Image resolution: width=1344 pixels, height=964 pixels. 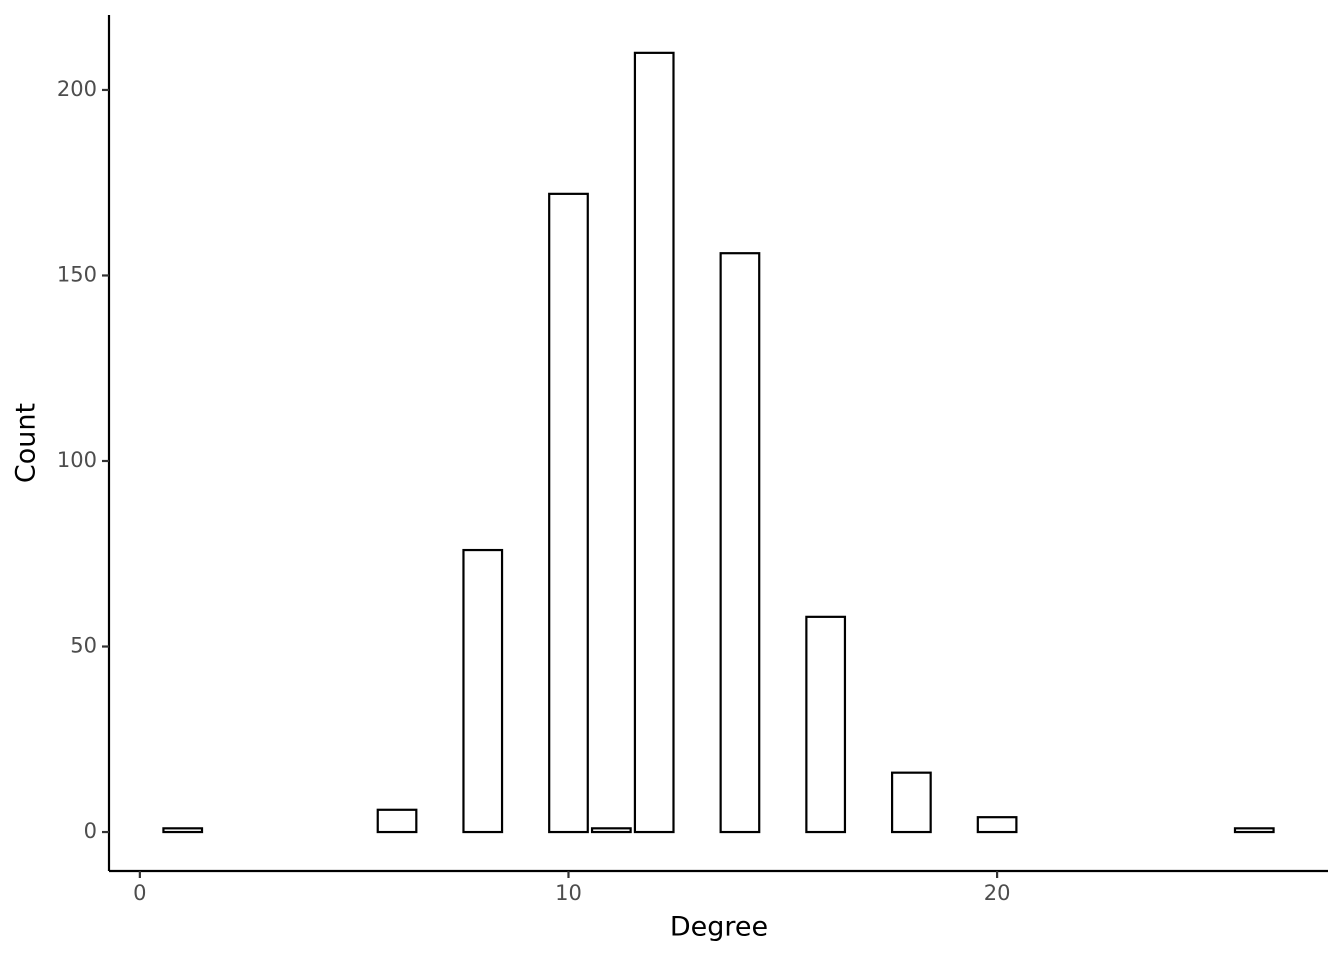 I want to click on x-tick-label: 10, so click(x=568, y=893).